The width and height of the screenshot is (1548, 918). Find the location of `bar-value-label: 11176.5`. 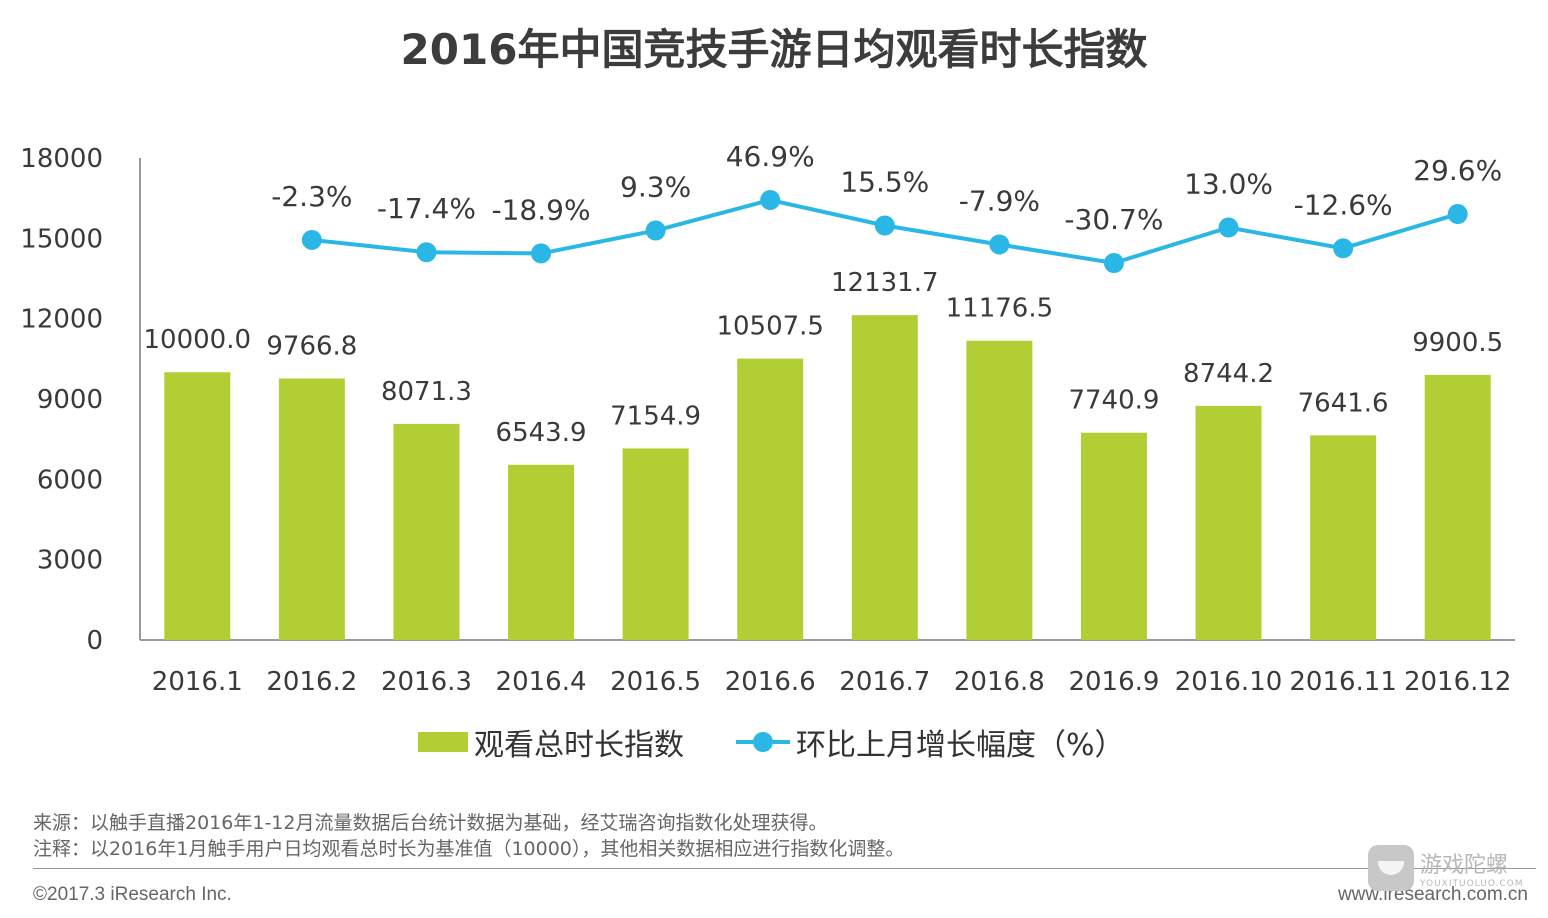

bar-value-label: 11176.5 is located at coordinates (1000, 309).